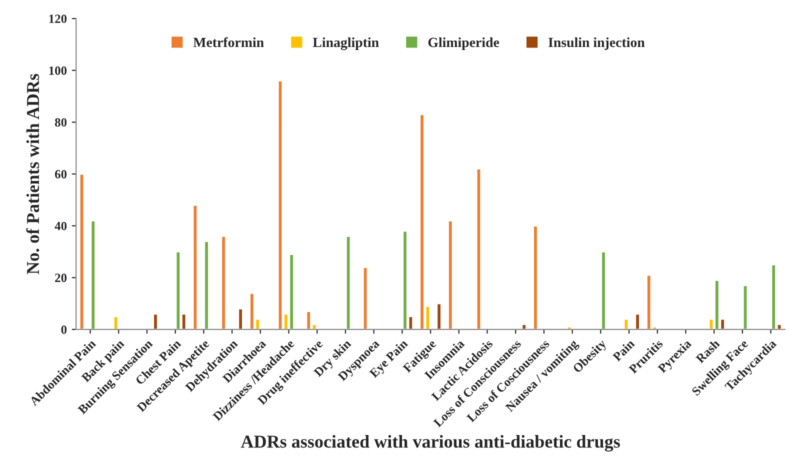 Image resolution: width=801 pixels, height=464 pixels. What do you see at coordinates (345, 43) in the screenshot?
I see `legend-label: Linagliptin` at bounding box center [345, 43].